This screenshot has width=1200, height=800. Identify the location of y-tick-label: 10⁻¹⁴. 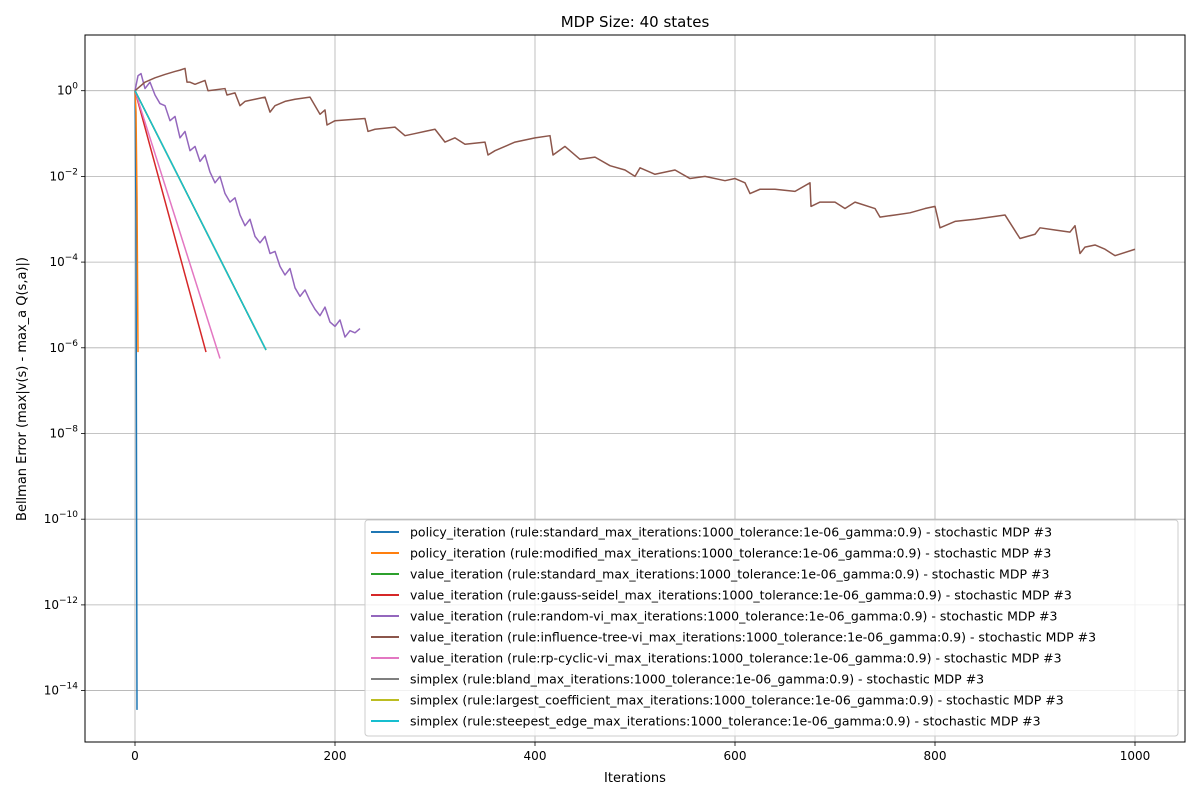
(61, 690).